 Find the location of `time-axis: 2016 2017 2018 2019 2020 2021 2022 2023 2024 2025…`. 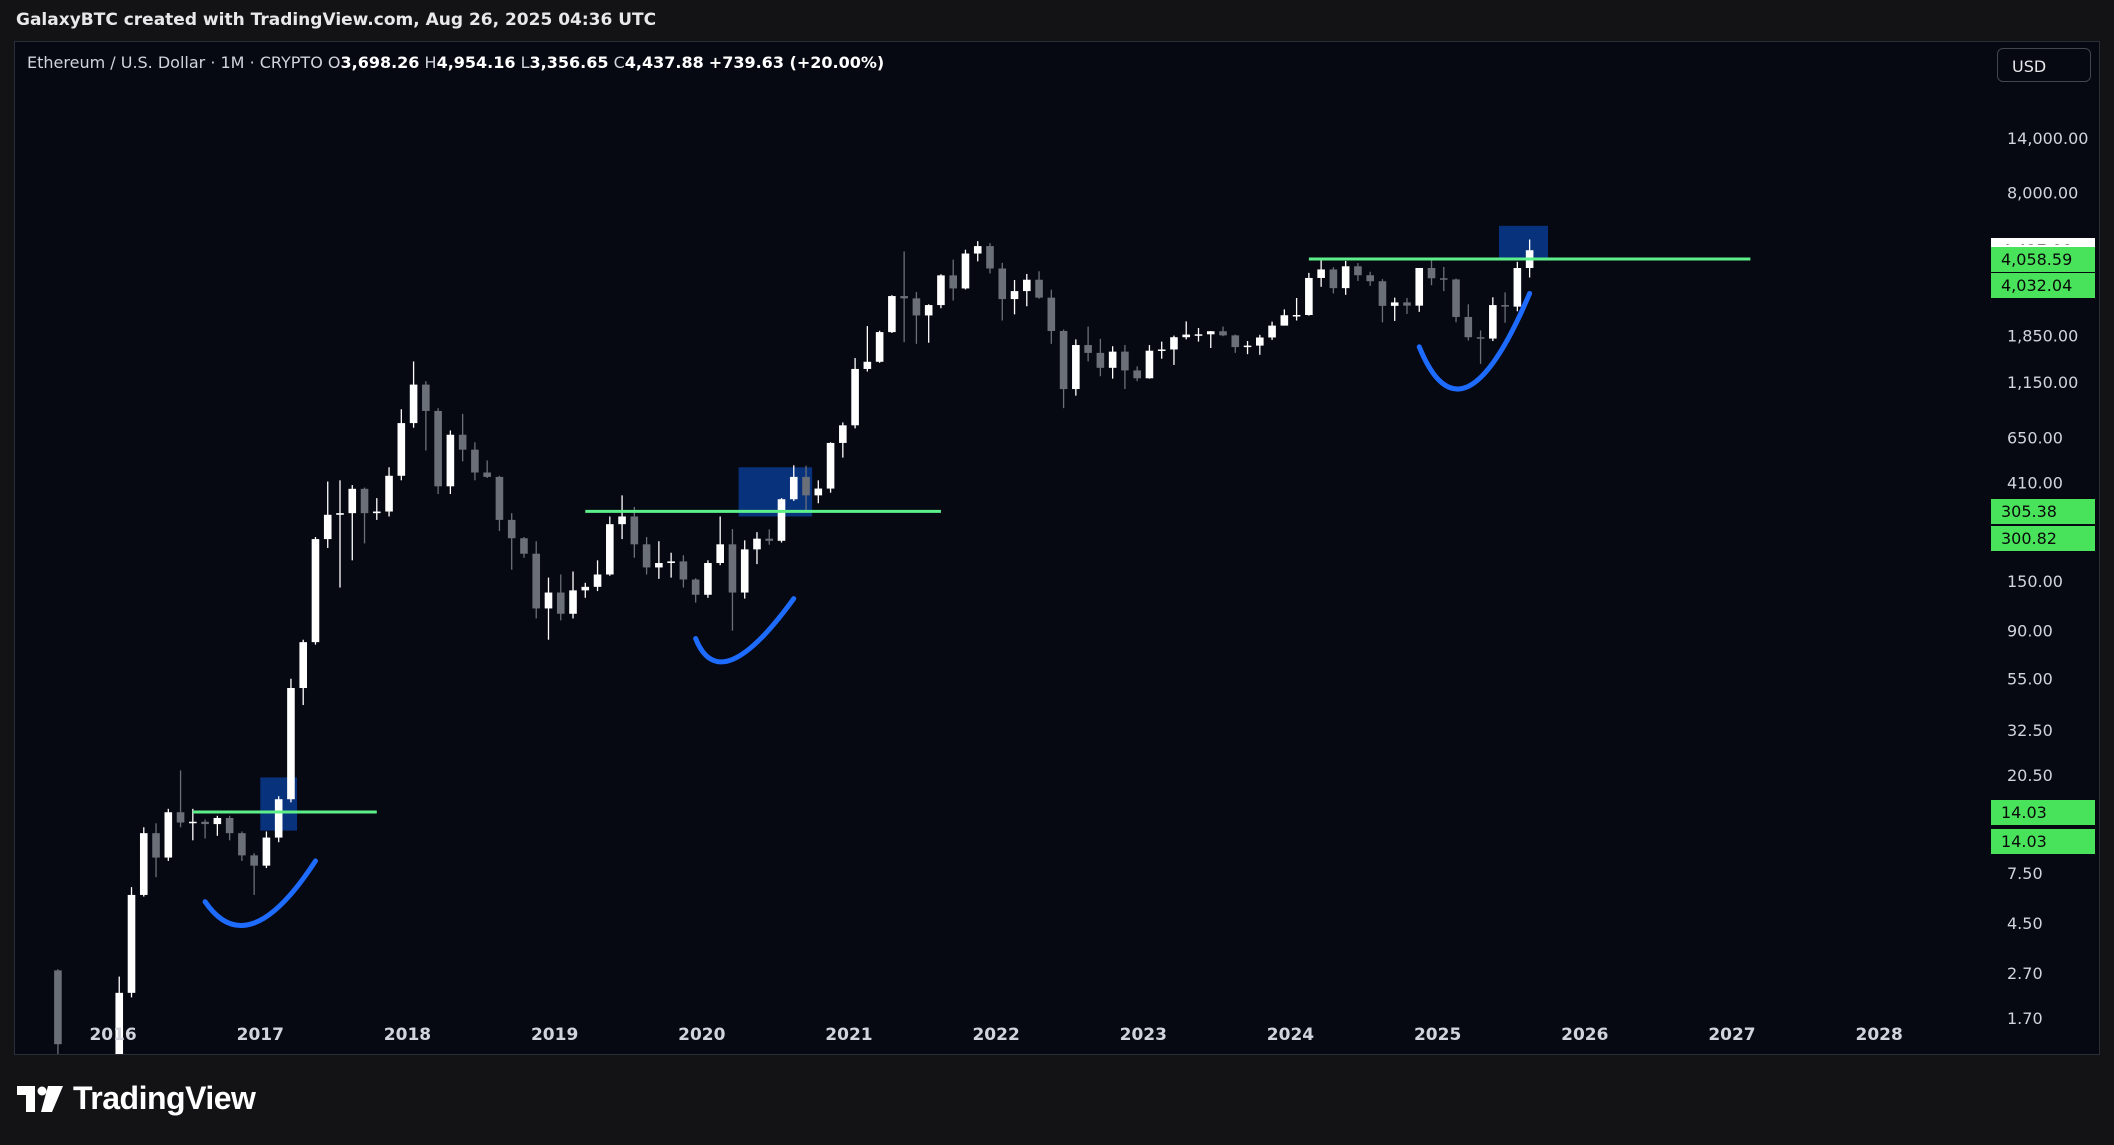

time-axis: 2016 2017 2018 2019 2020 2021 2022 2023 2024 2025… is located at coordinates (995, 1035).